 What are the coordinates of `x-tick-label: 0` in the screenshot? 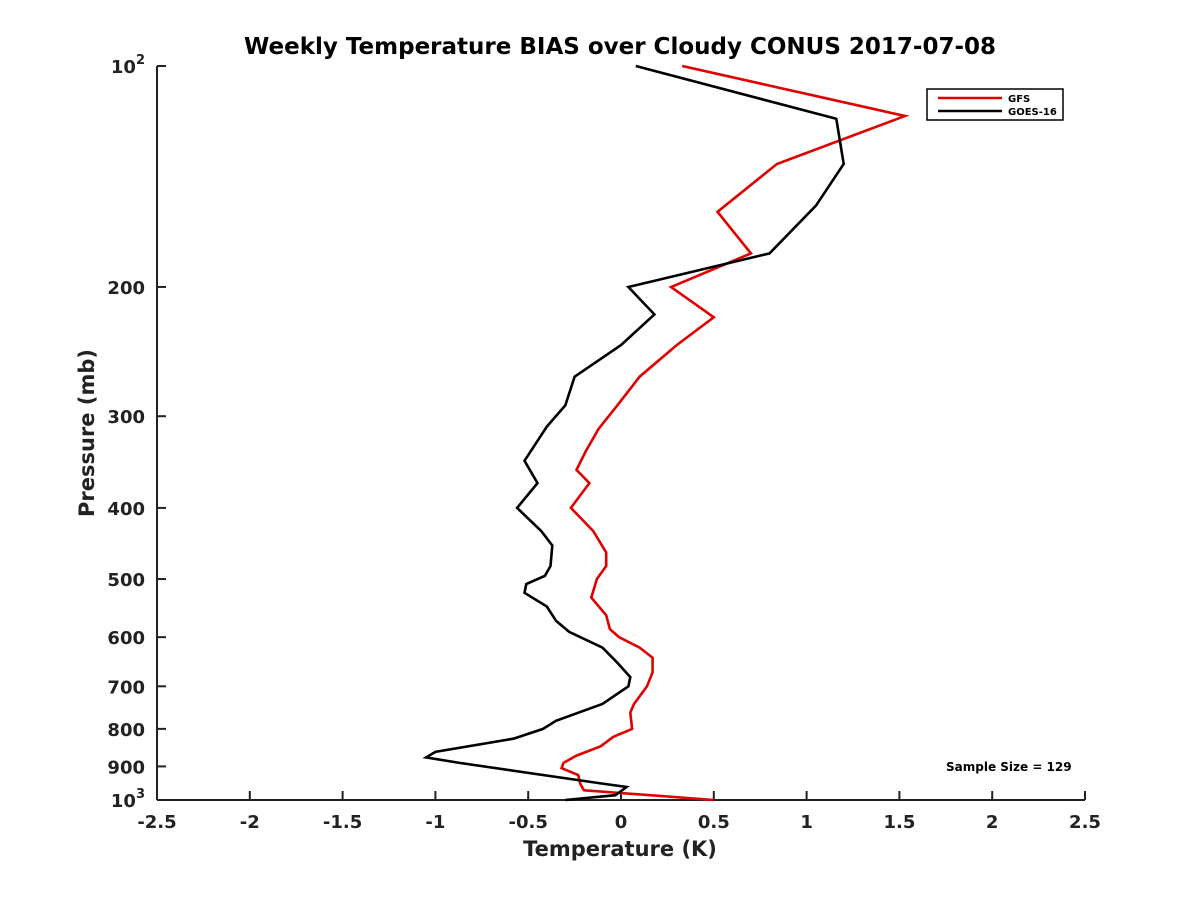 It's located at (621, 822).